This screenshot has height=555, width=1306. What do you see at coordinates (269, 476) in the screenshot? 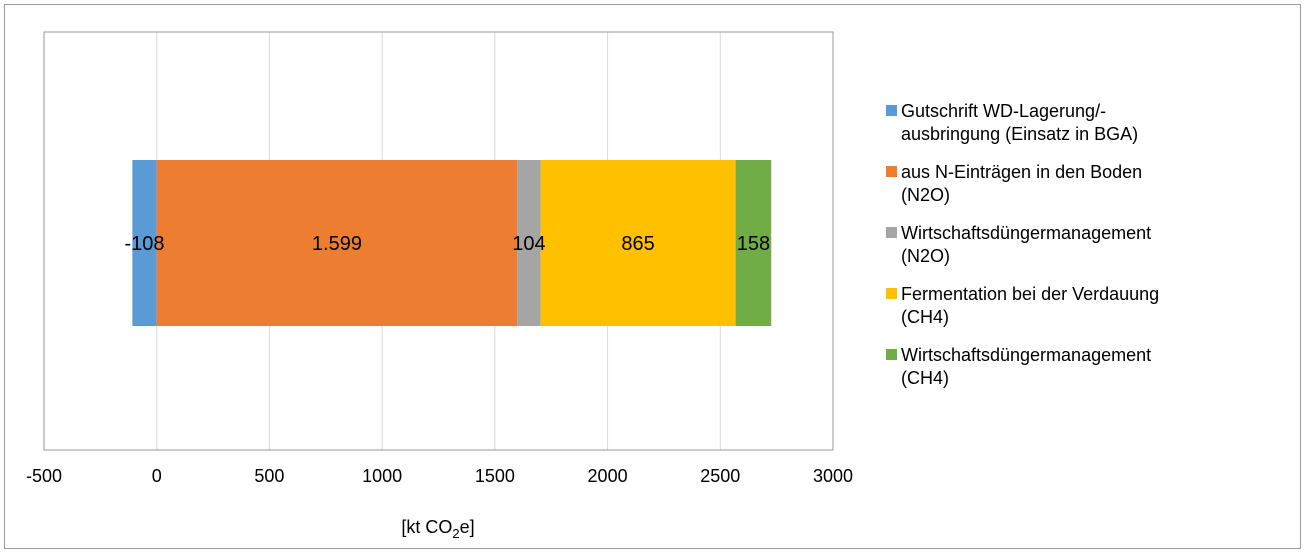
I see `x-tick-label: 500` at bounding box center [269, 476].